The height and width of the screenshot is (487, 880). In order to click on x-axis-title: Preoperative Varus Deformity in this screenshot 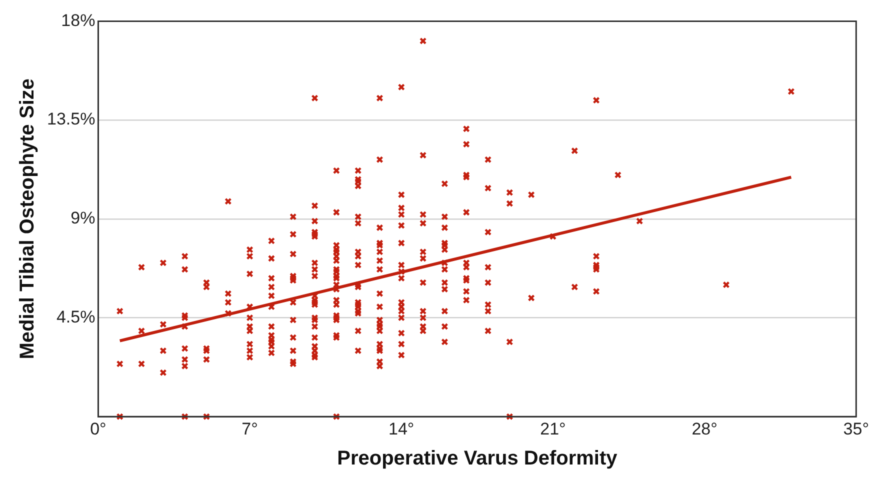, I will do `click(477, 459)`.